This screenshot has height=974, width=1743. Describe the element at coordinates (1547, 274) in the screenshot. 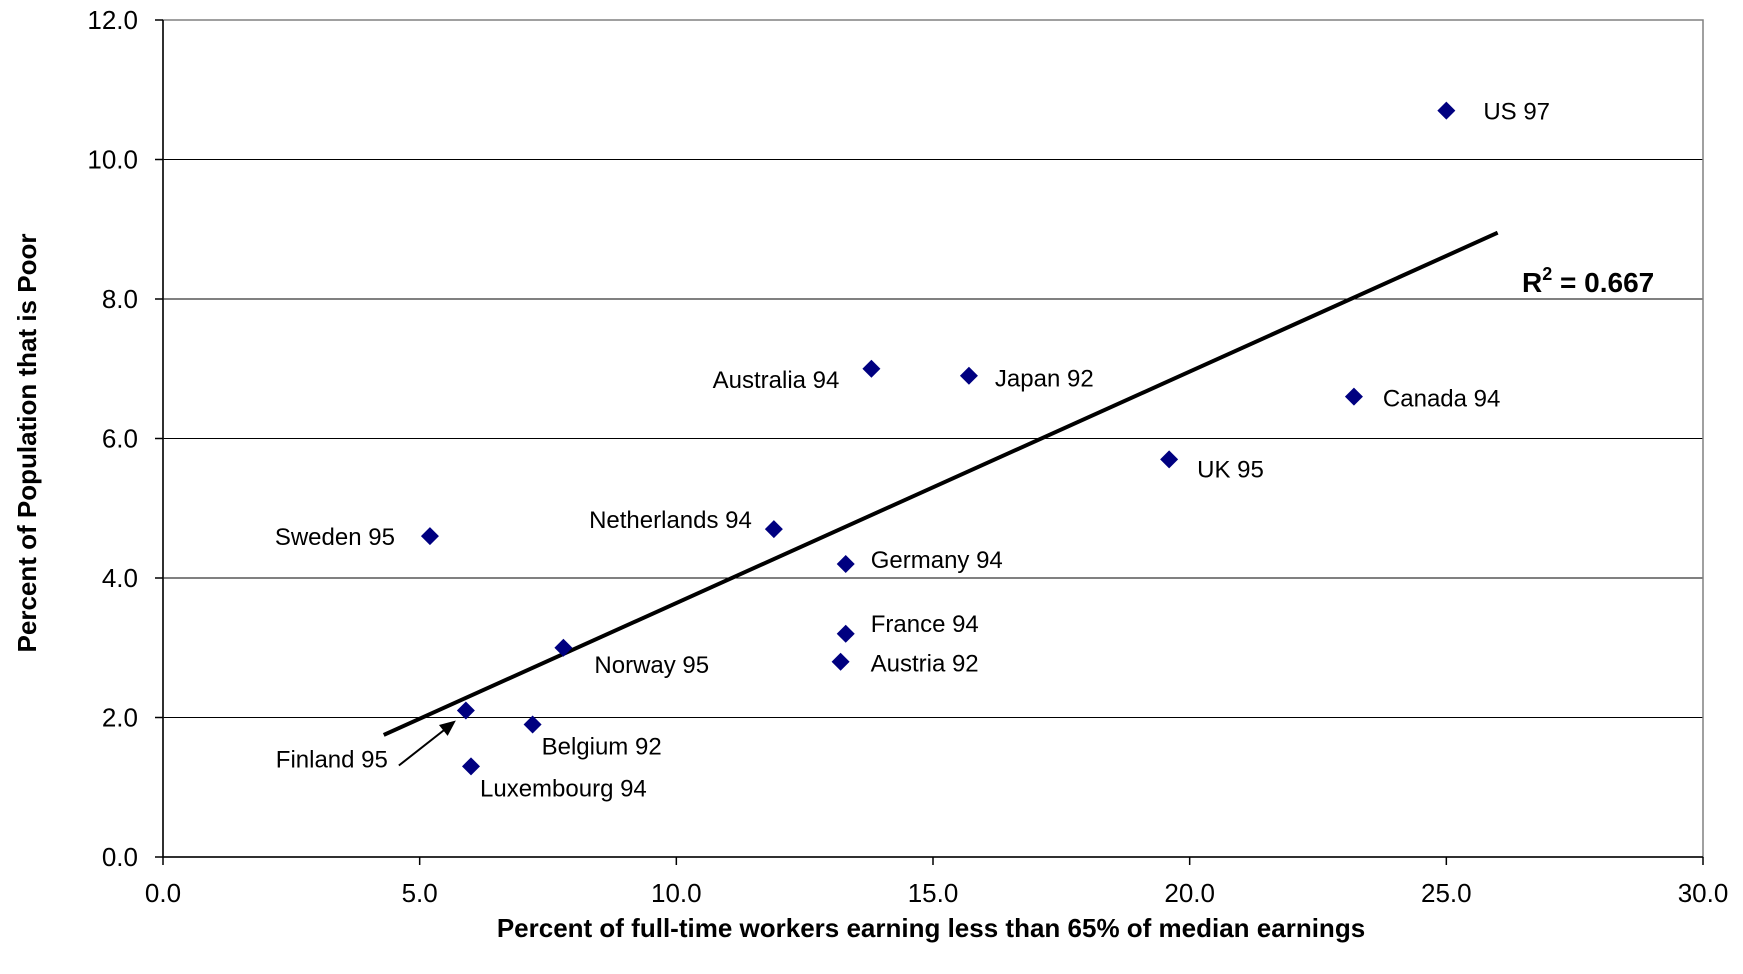

I see `r-squared-superscript: 2` at that location.